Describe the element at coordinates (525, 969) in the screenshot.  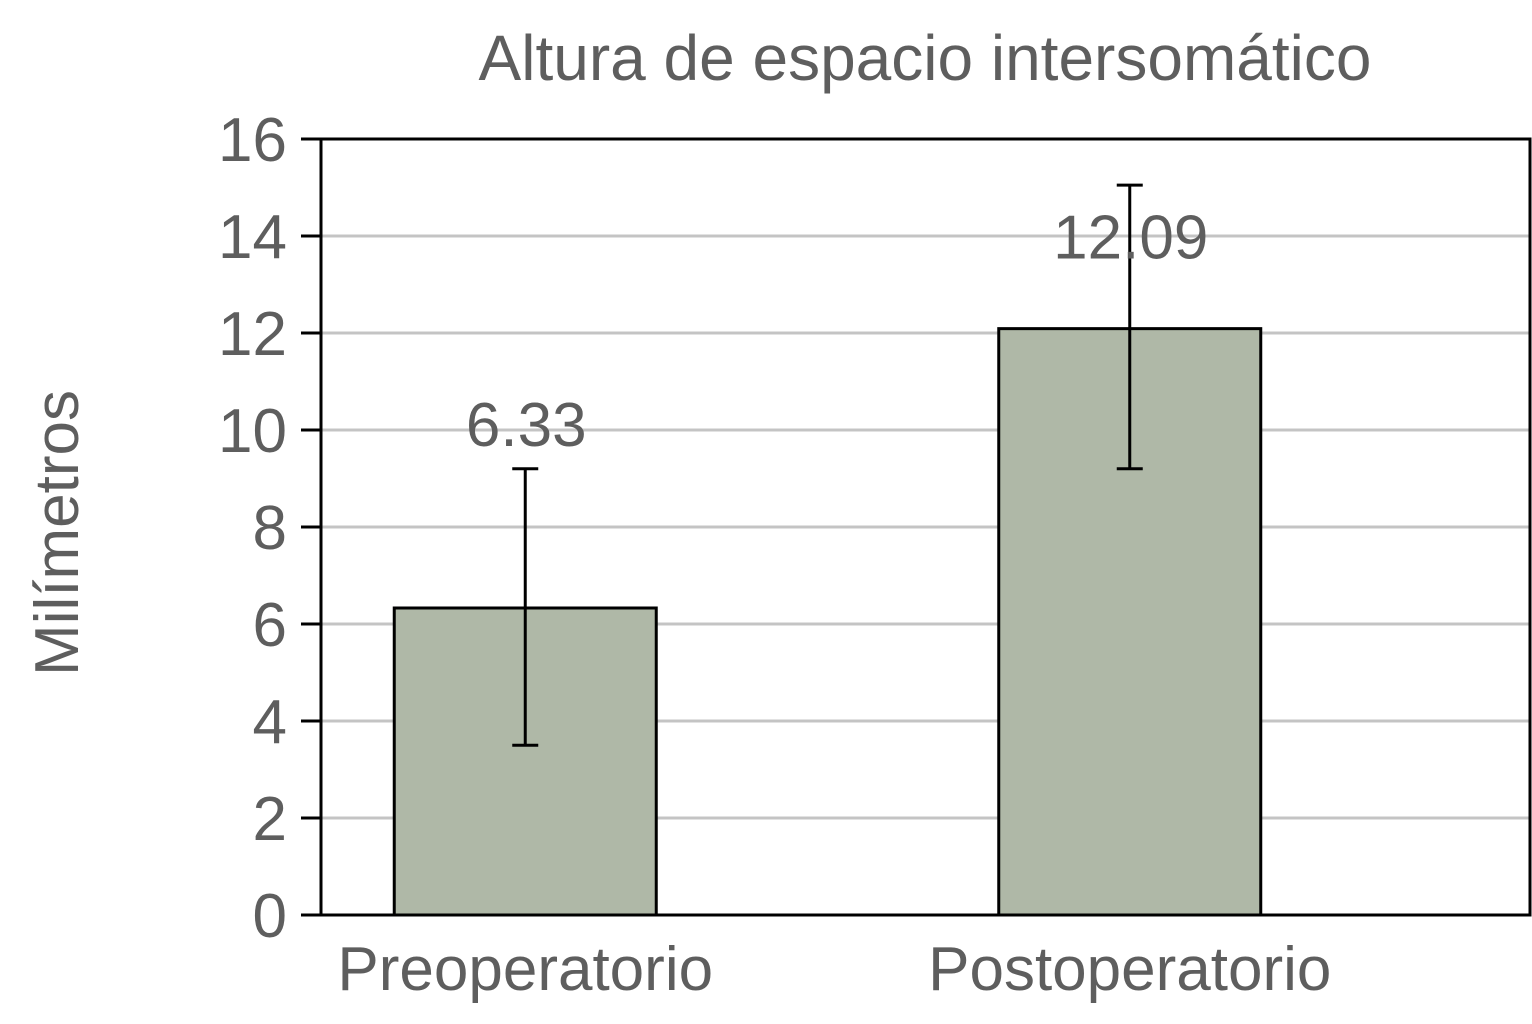
I see `x-category-label-preoperatorio: Preoperatorio` at that location.